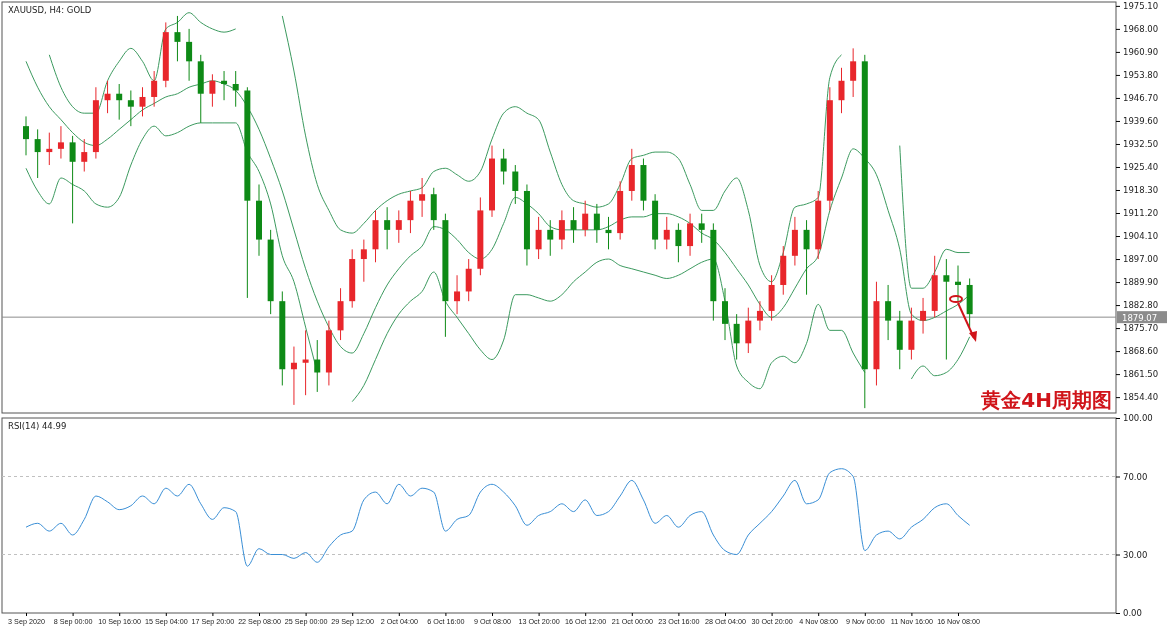 The image size is (1170, 633). What do you see at coordinates (1141, 98) in the screenshot?
I see `y-tick-label: 1946.70` at bounding box center [1141, 98].